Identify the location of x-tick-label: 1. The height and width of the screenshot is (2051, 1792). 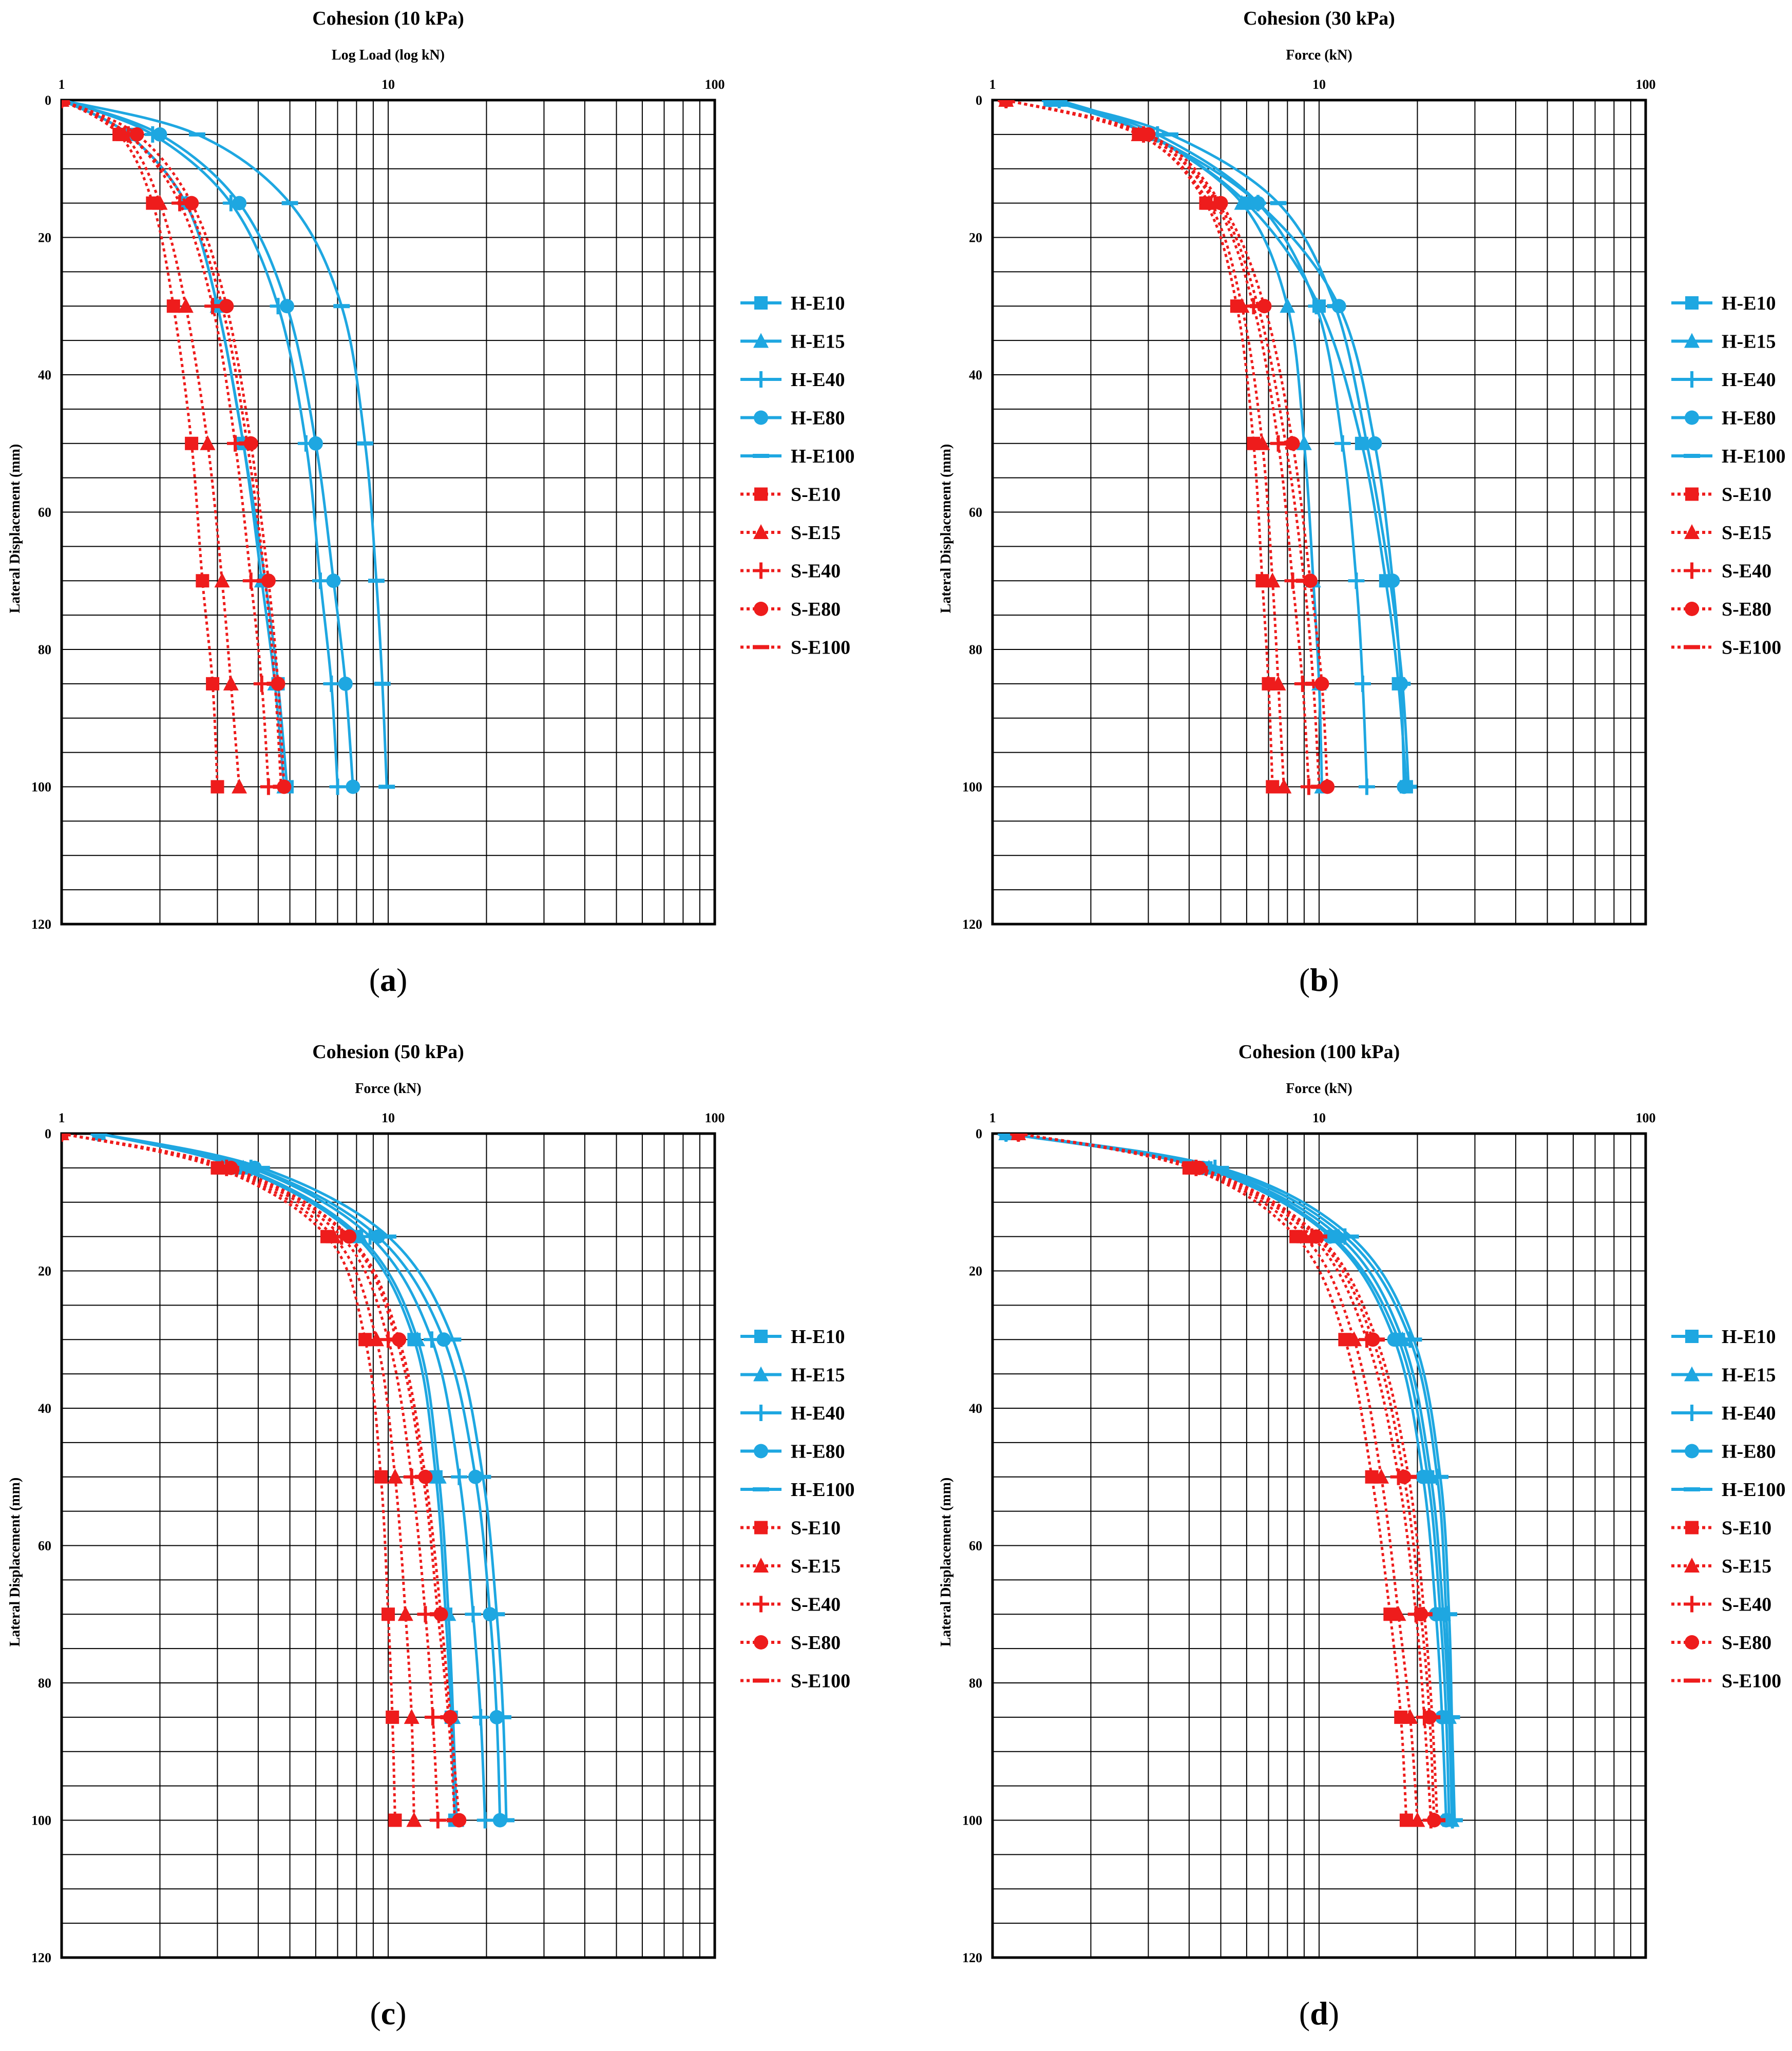
(992, 85).